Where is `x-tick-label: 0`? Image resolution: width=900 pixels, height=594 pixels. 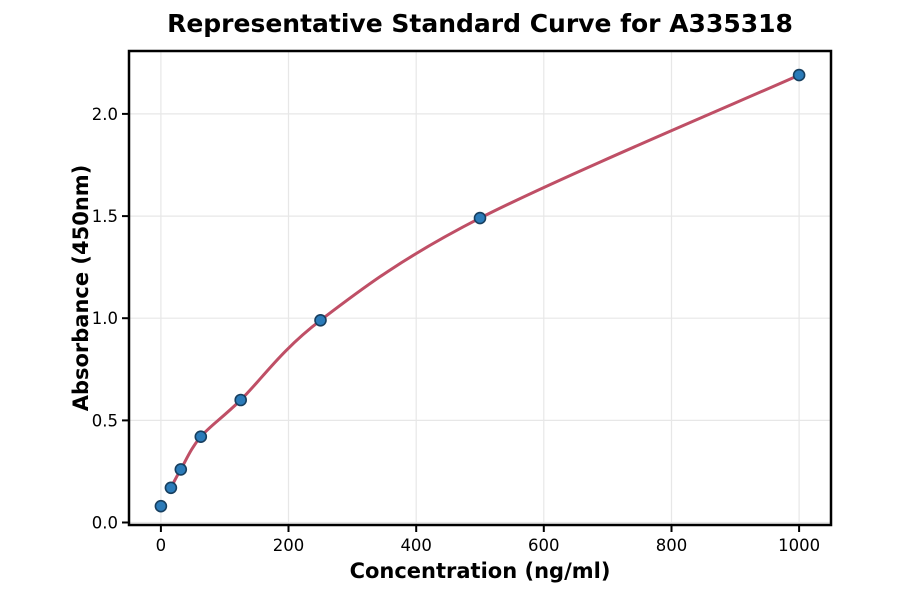 x-tick-label: 0 is located at coordinates (161, 545).